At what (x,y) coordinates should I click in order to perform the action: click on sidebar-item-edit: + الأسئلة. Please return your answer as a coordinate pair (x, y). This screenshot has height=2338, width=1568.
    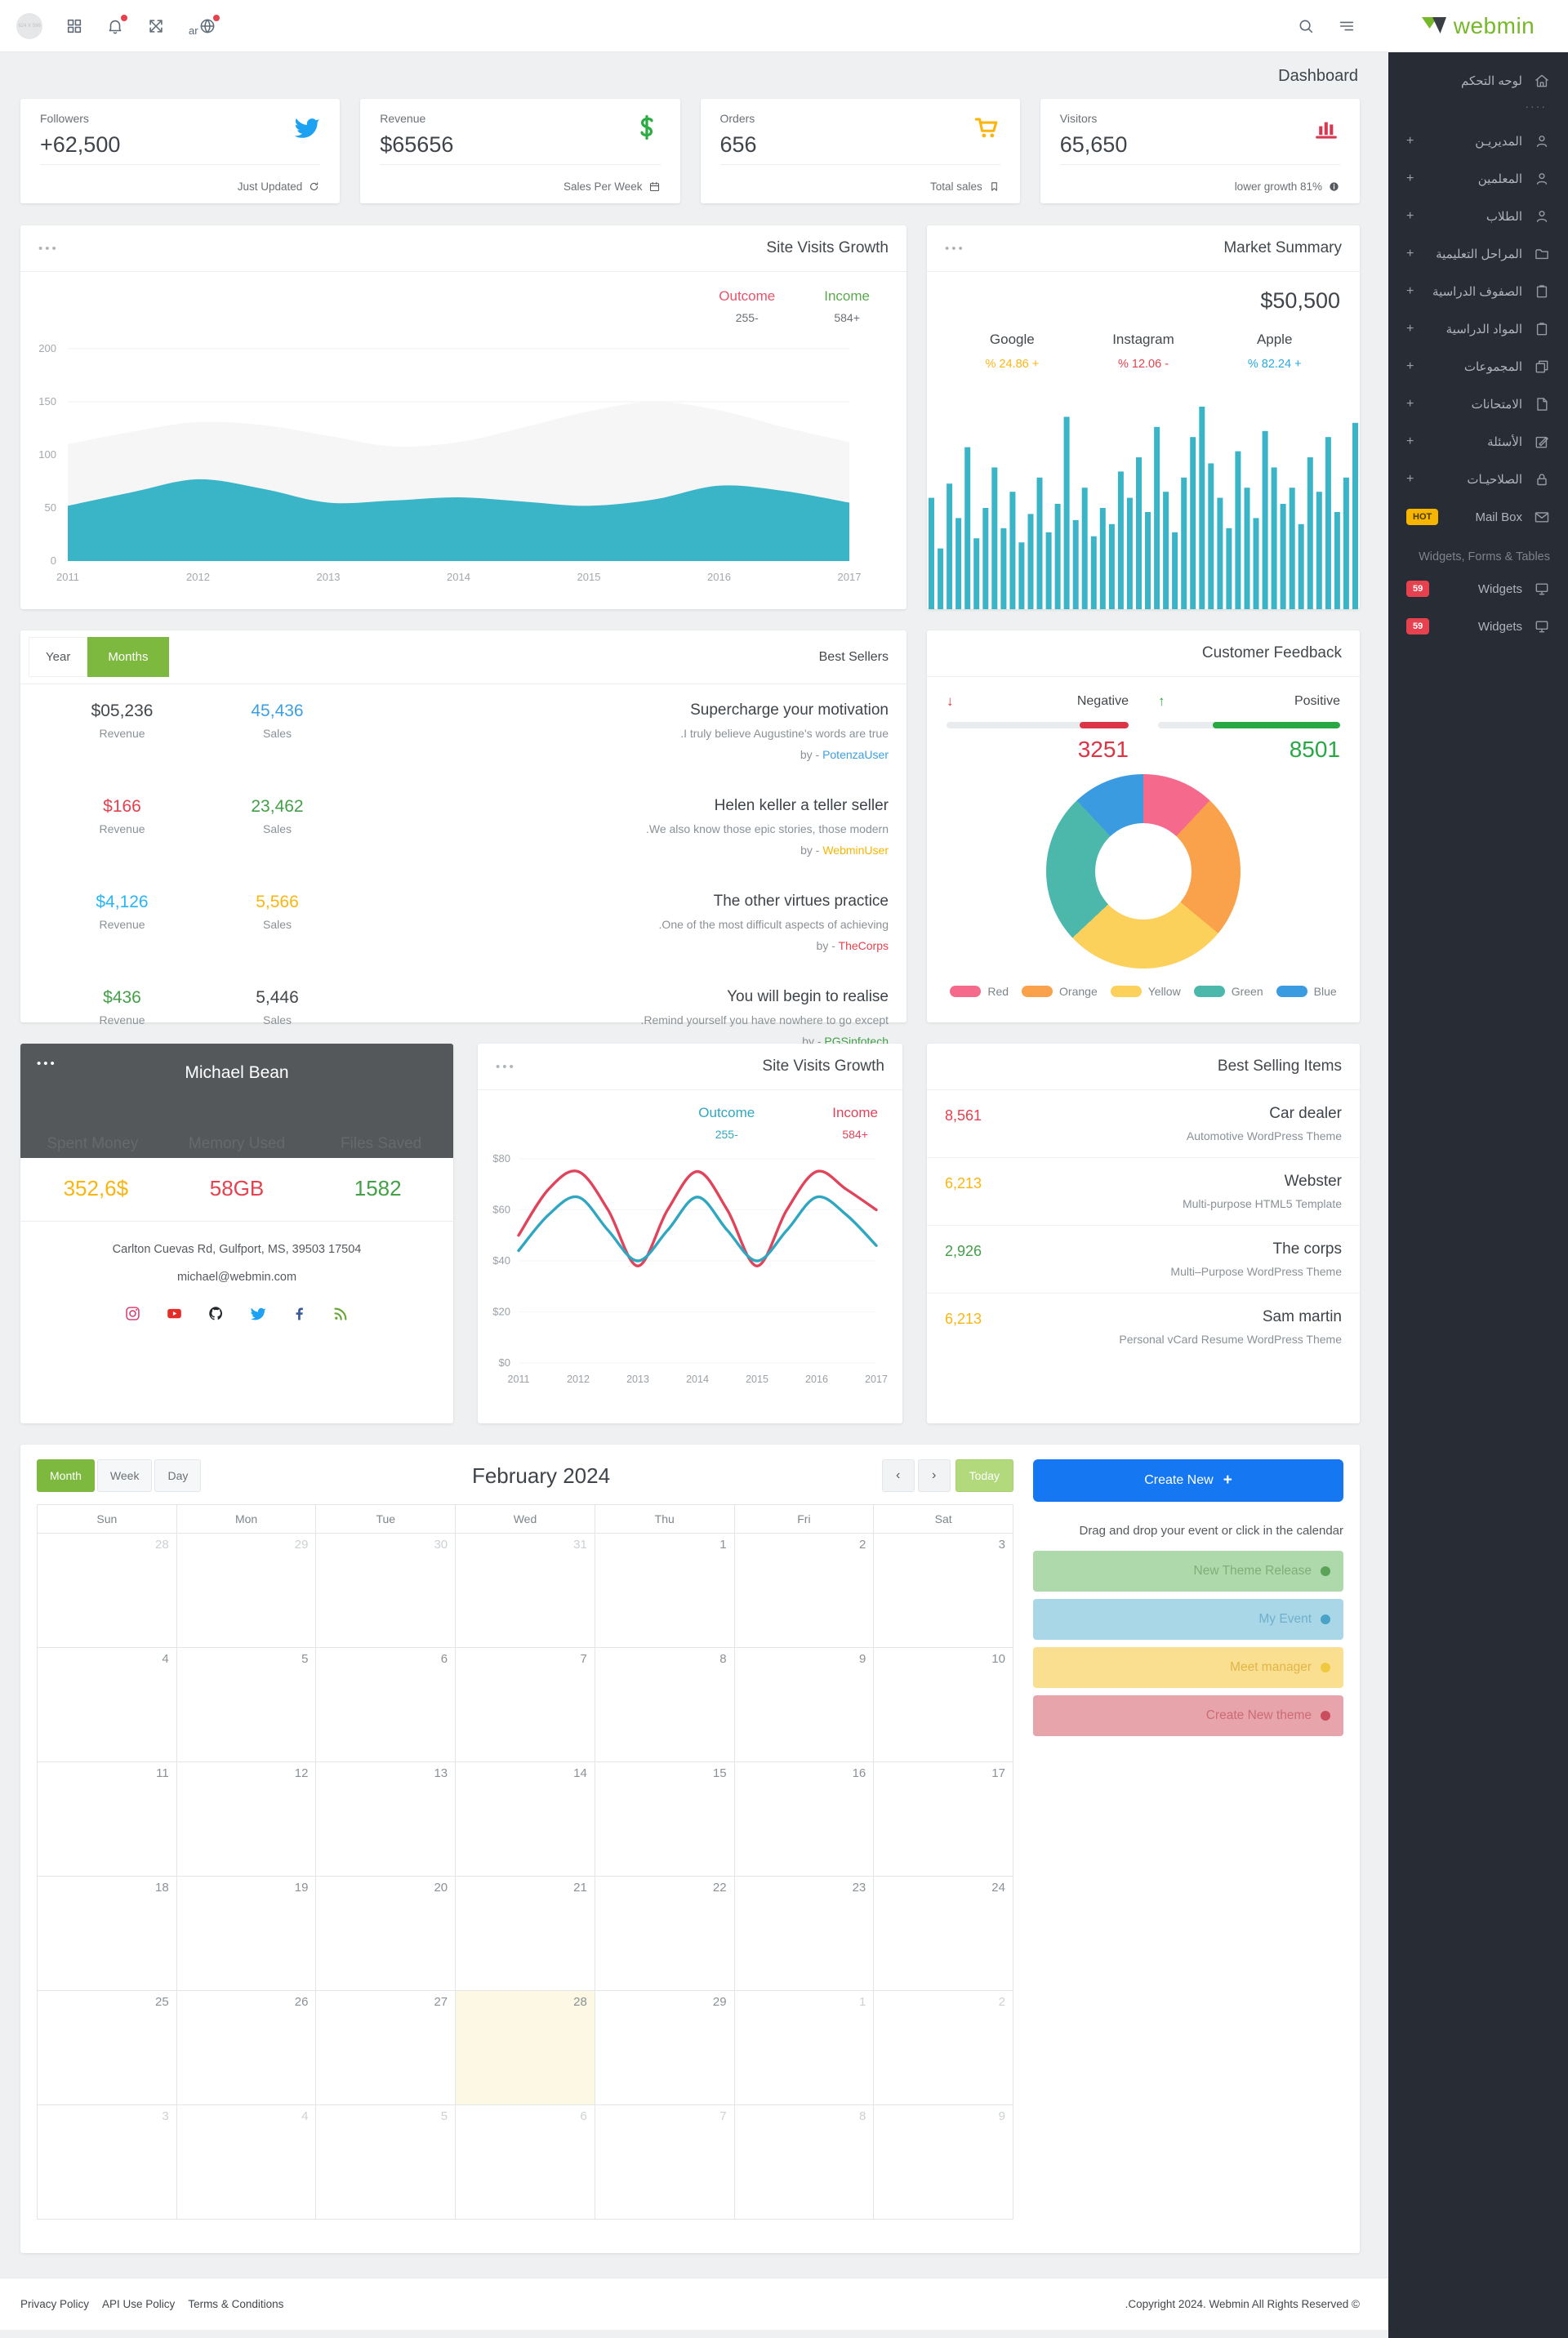
    Looking at the image, I should click on (1478, 442).